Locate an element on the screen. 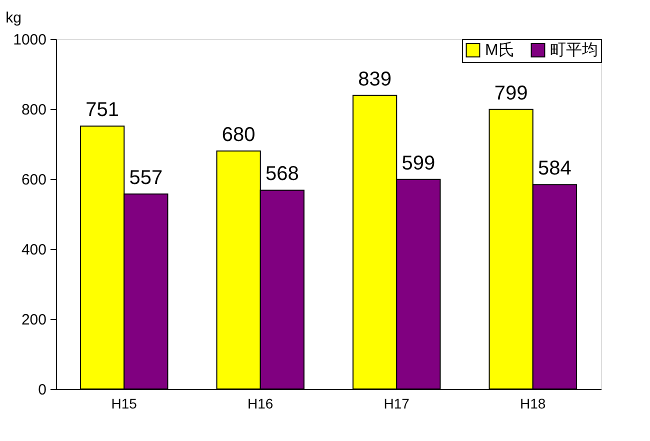 The image size is (650, 441). y-tick-label: 800 is located at coordinates (33, 110).